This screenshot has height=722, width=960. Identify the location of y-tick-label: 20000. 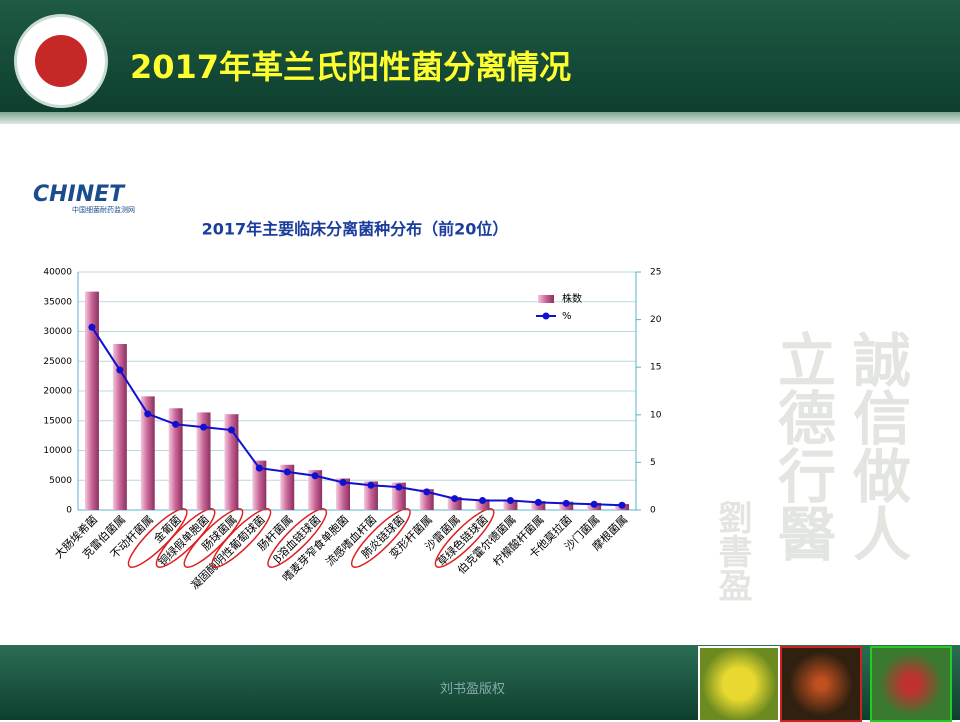
(57, 392).